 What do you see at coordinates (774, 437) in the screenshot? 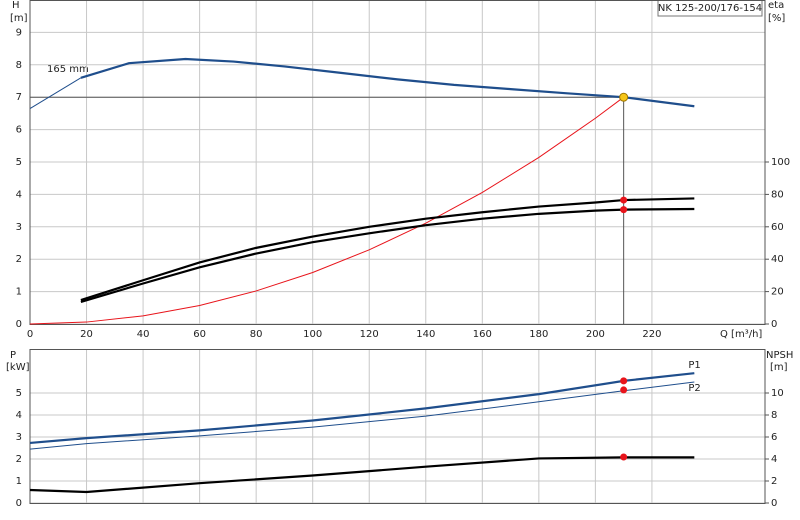
I see `y2-tick-label: 6` at bounding box center [774, 437].